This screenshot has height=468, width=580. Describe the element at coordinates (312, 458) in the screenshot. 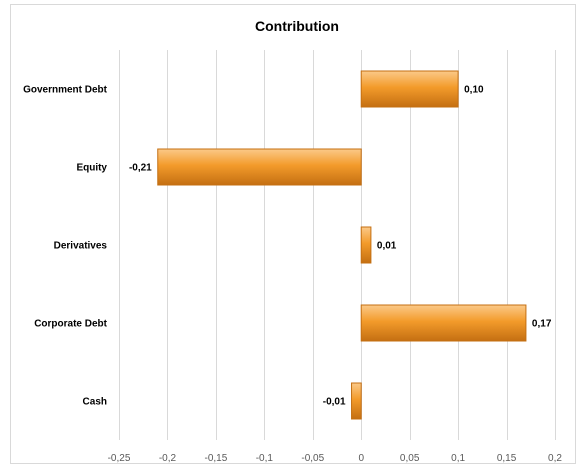

I see `x-tick-label: -0,05` at that location.